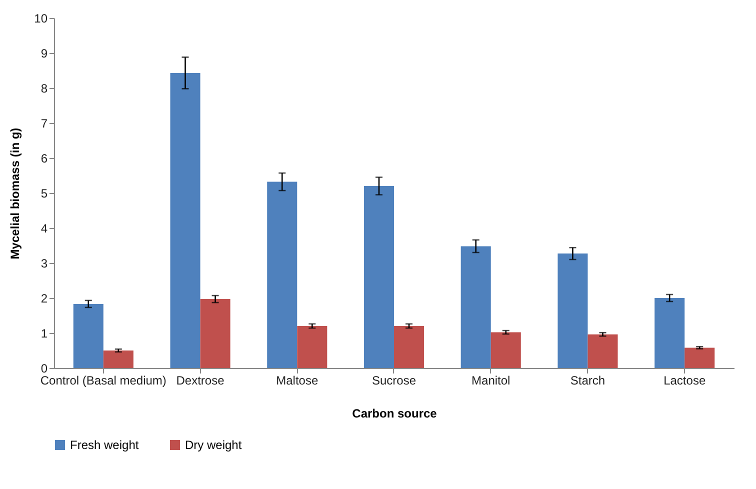 Image resolution: width=756 pixels, height=489 pixels. What do you see at coordinates (213, 445) in the screenshot?
I see `legend-label: Dry weight` at bounding box center [213, 445].